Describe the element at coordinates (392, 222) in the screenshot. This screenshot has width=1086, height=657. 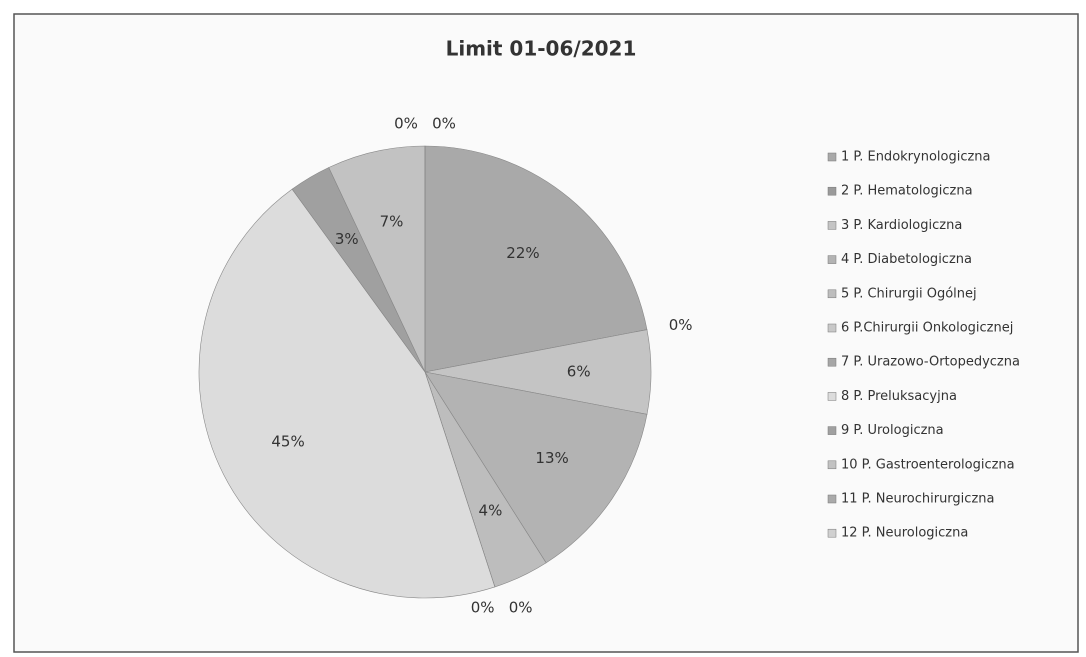
I see `data-label: 7%` at that location.